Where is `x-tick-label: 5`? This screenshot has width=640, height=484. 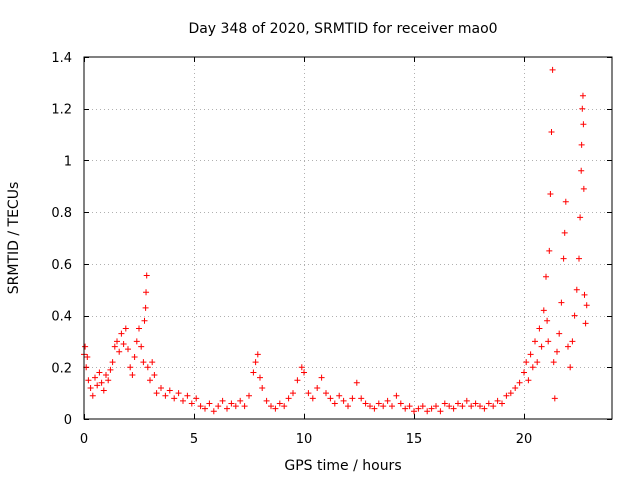 x-tick-label: 5 is located at coordinates (194, 439).